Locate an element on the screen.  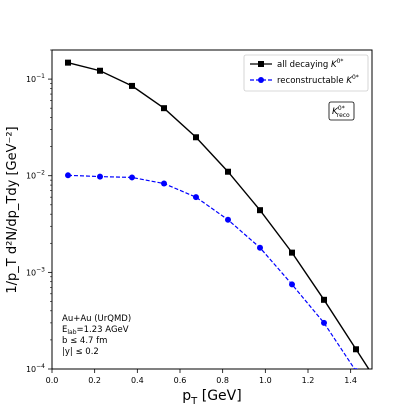
annotation-box-label: K0* reco is located at coordinates (341, 112).